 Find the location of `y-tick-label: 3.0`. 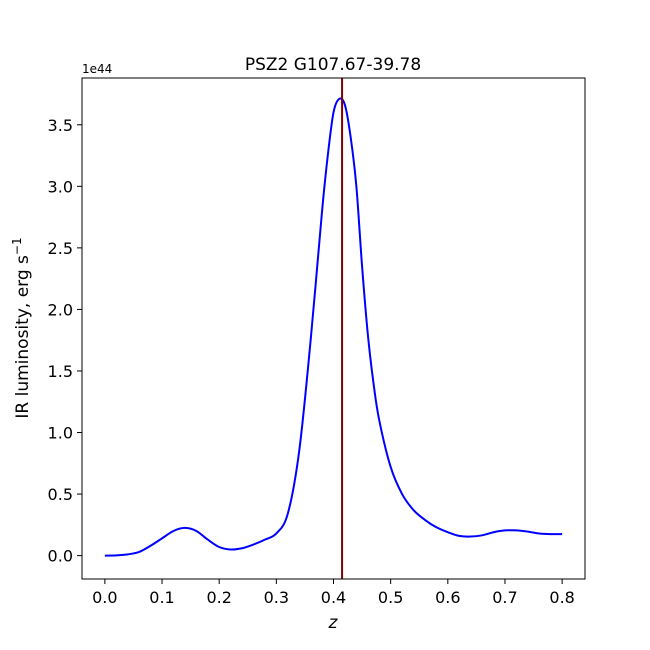

y-tick-label: 3.0 is located at coordinates (60, 186).